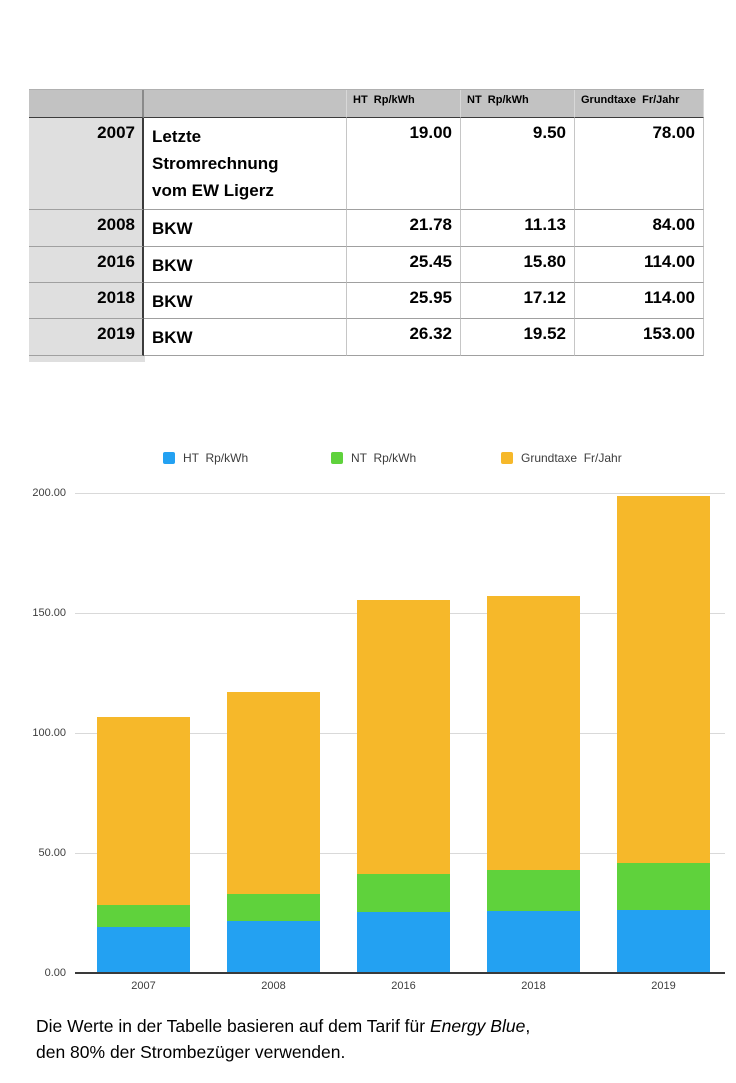 The width and height of the screenshot is (736, 1083). I want to click on table-nt-cell: 17.12, so click(518, 301).